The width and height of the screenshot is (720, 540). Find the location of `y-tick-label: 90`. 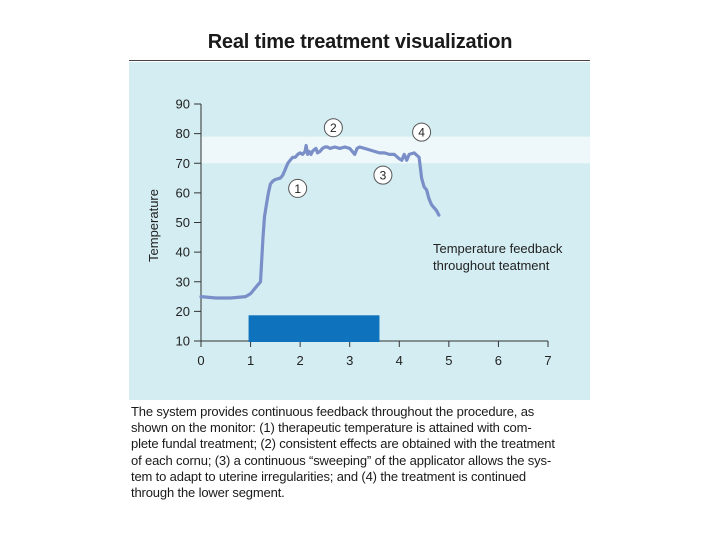

y-tick-label: 90 is located at coordinates (183, 104).